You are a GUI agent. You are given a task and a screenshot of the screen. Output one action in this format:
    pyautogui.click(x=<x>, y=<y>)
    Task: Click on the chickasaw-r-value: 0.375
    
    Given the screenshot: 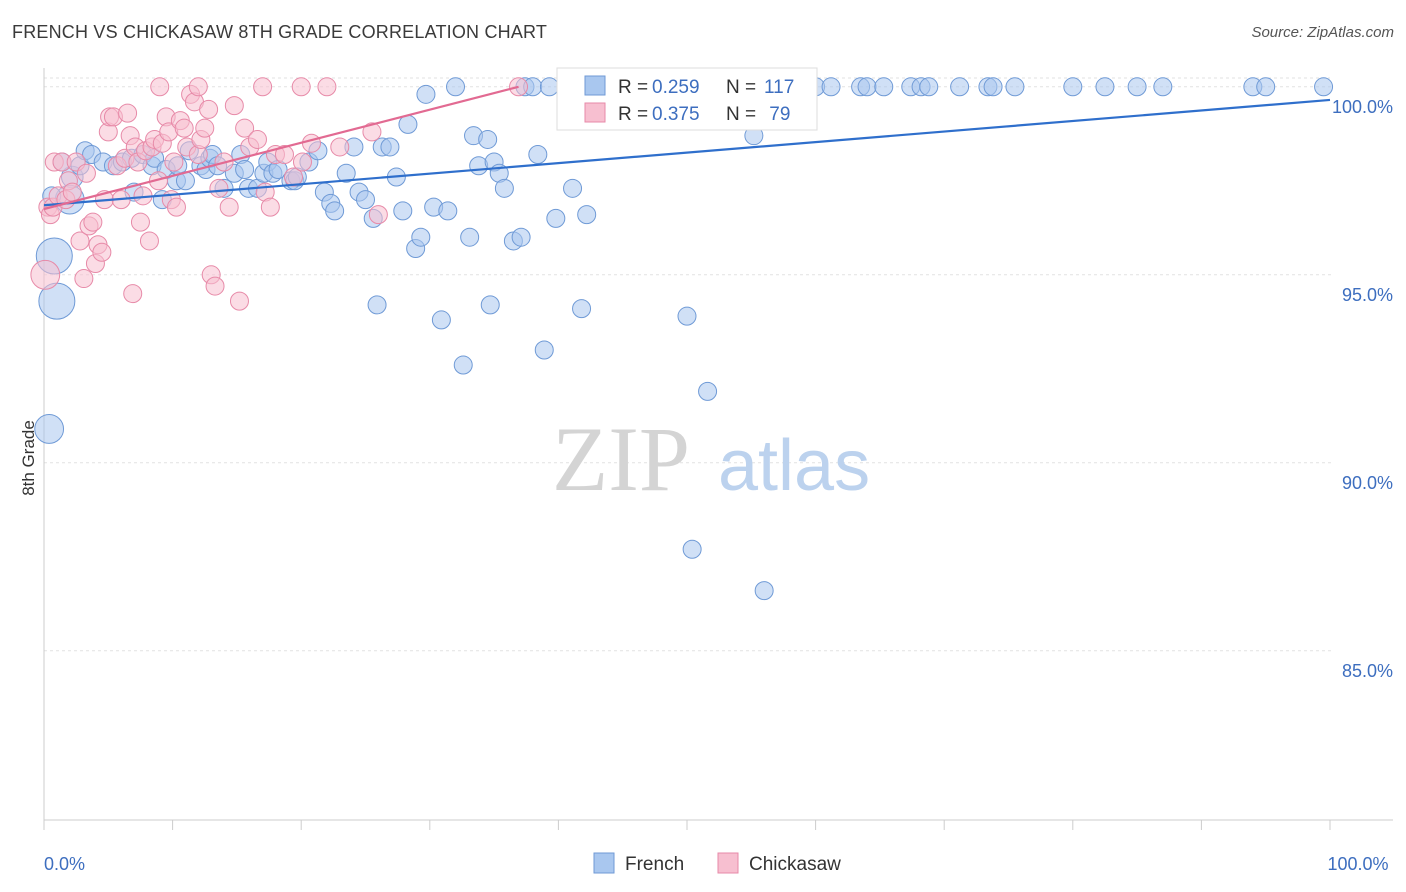 What is the action you would take?
    pyautogui.click(x=676, y=114)
    